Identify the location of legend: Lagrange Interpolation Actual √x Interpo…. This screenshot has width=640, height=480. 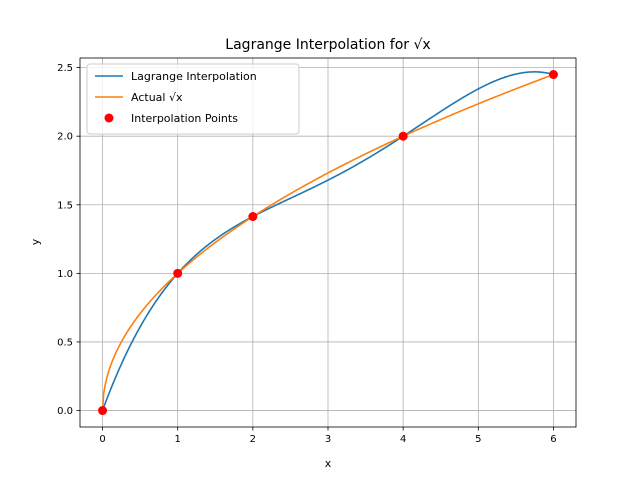
(193, 99).